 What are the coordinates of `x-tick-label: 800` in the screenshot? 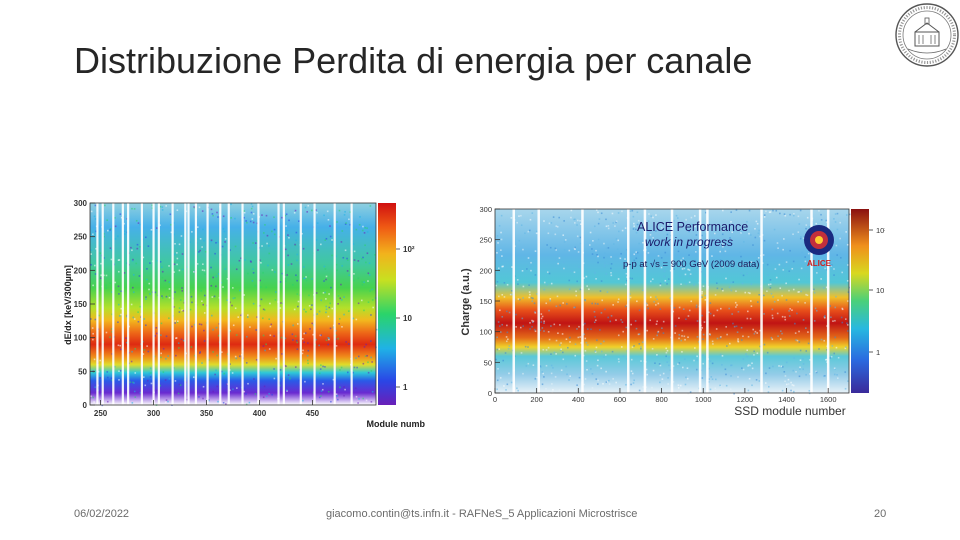 It's located at (661, 399).